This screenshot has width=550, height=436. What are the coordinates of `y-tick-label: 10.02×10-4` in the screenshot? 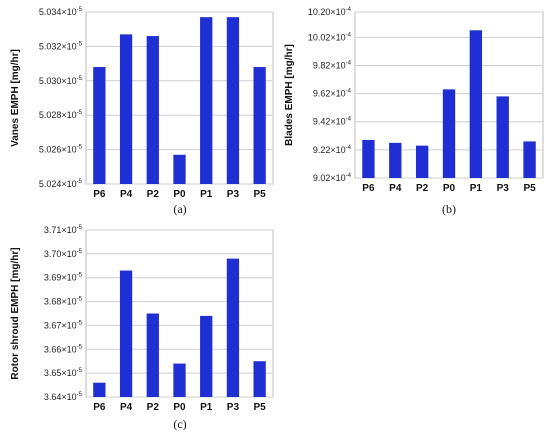 It's located at (330, 37).